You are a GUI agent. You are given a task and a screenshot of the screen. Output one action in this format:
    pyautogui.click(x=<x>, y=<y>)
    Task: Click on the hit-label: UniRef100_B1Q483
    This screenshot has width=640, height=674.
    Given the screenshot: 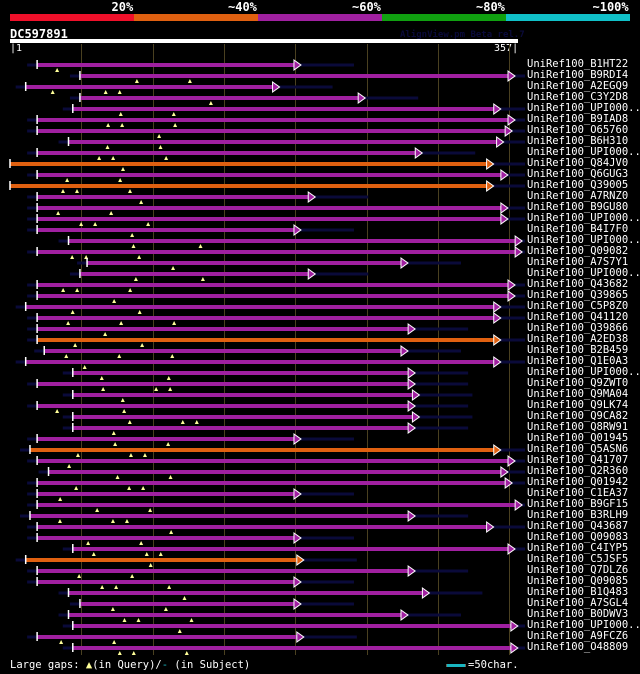 What is the action you would take?
    pyautogui.click(x=578, y=592)
    